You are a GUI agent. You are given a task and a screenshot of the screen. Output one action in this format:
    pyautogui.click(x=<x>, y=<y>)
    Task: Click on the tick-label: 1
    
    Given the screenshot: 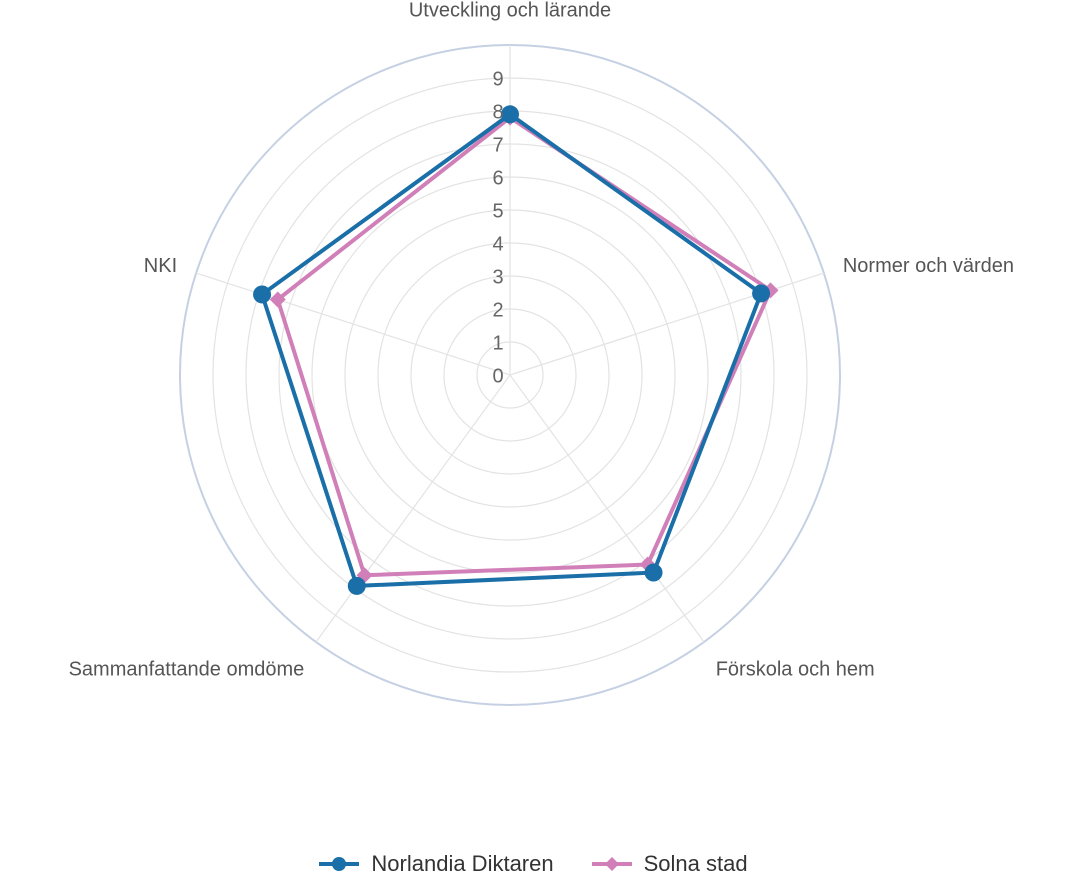 What is the action you would take?
    pyautogui.click(x=497, y=343)
    